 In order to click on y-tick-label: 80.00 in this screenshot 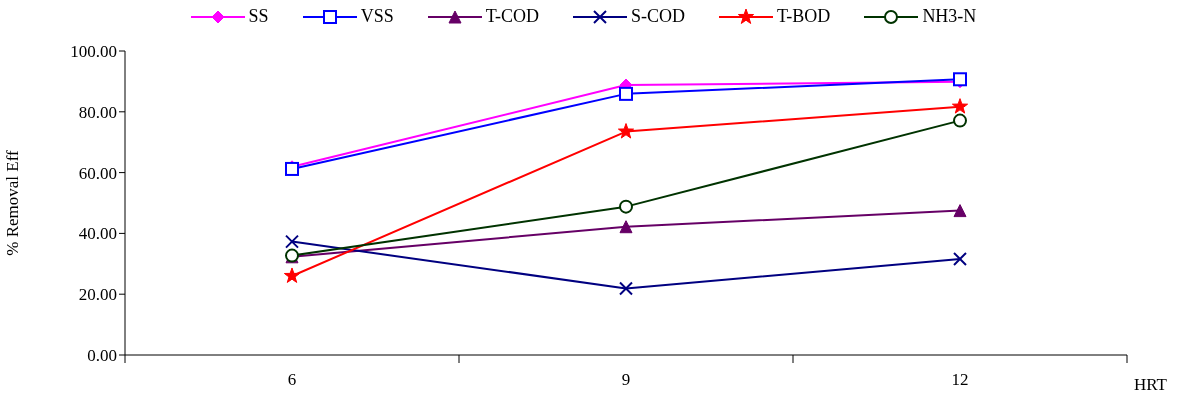, I will do `click(97, 112)`.